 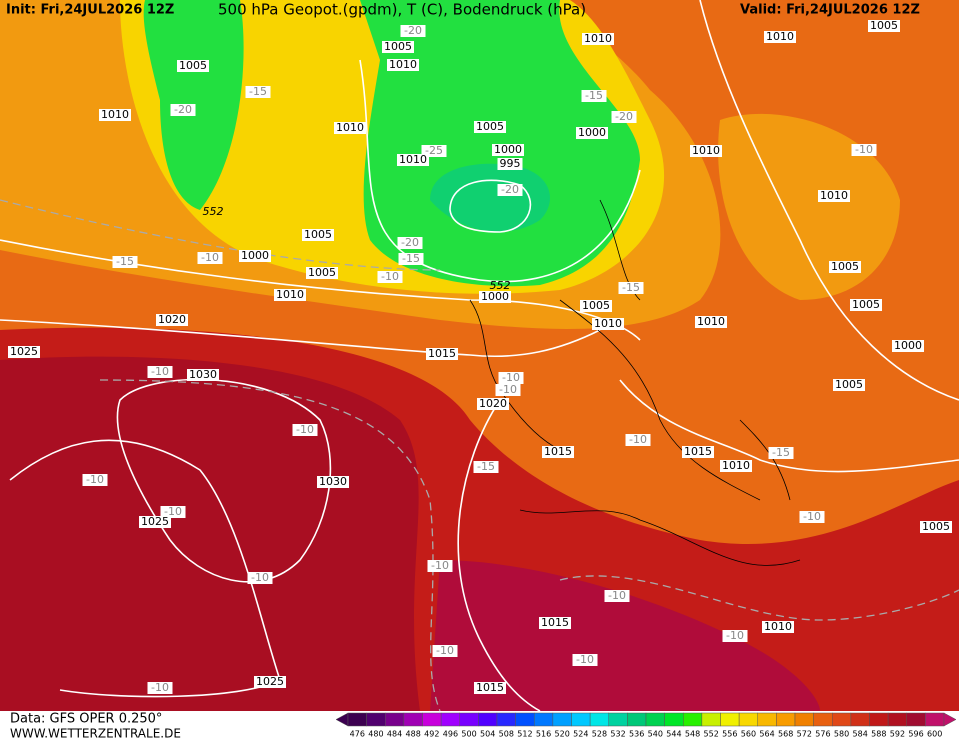 I want to click on pressure-label: 995, so click(x=510, y=163).